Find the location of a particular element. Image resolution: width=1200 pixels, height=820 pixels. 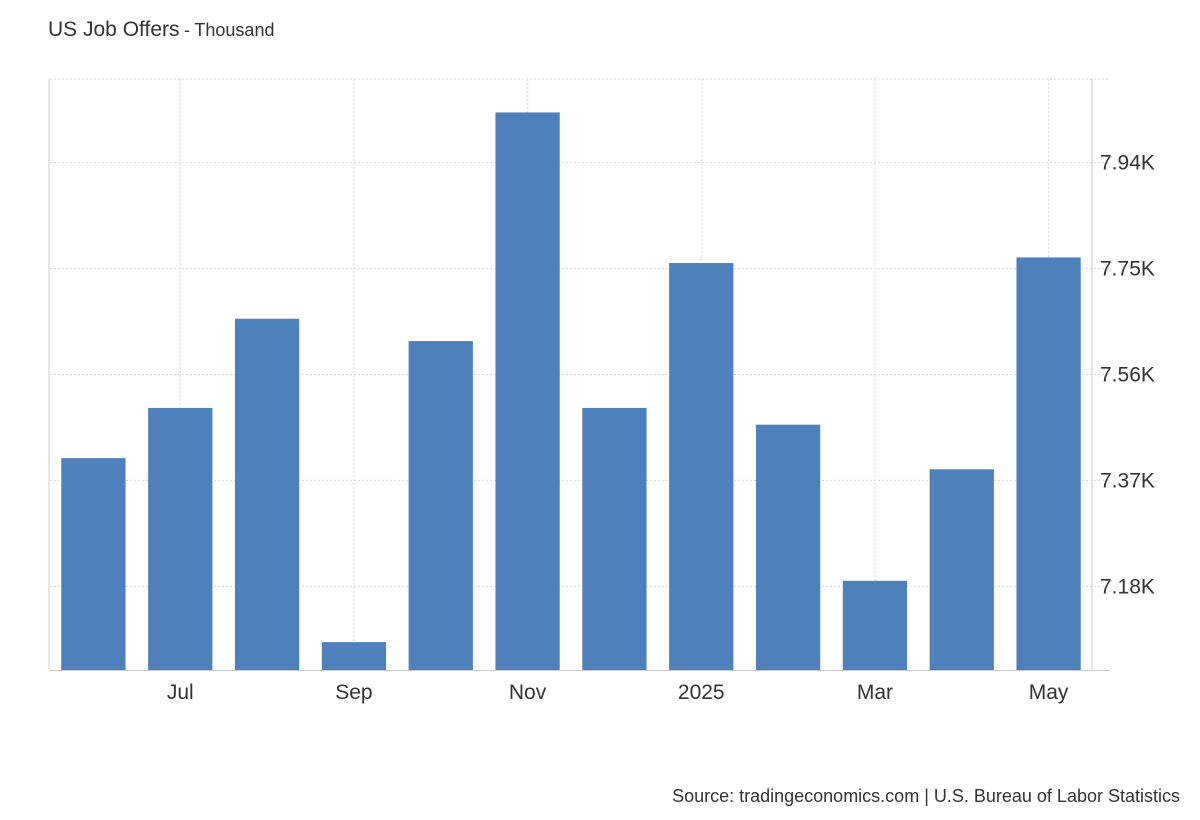

x-tick-label: Nov is located at coordinates (528, 692).